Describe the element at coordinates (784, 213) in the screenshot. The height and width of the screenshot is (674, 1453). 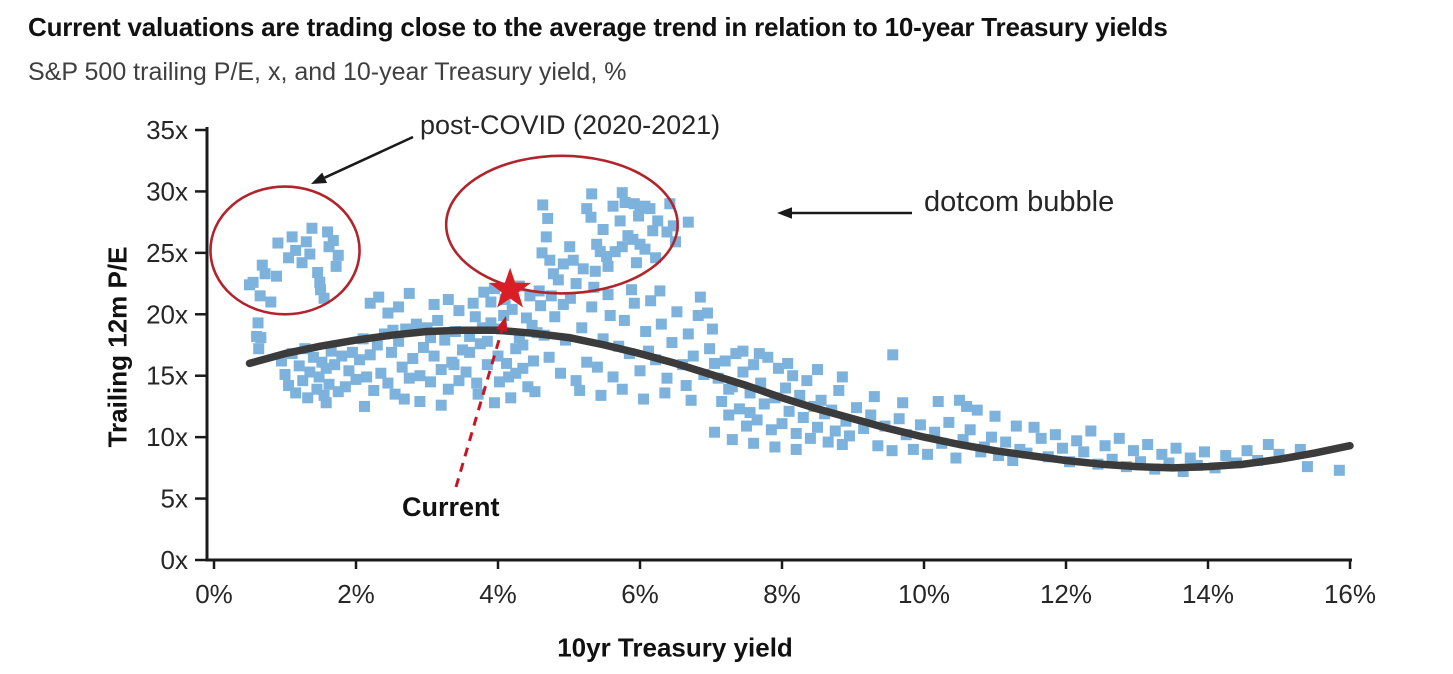
I see `dotcom-arrow-head` at that location.